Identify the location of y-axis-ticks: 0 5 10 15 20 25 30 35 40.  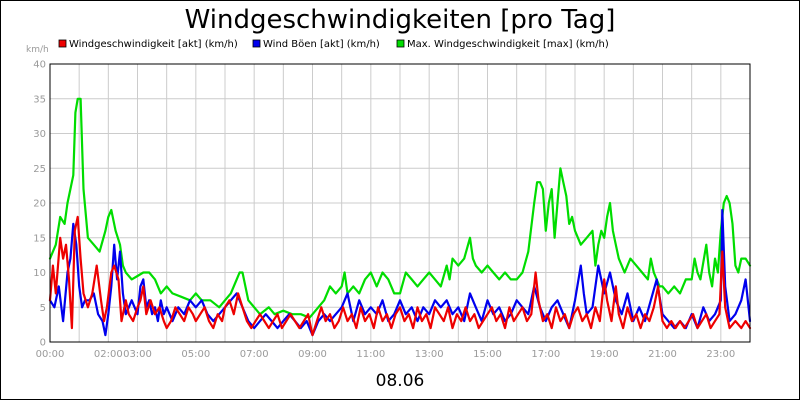
(39, 204).